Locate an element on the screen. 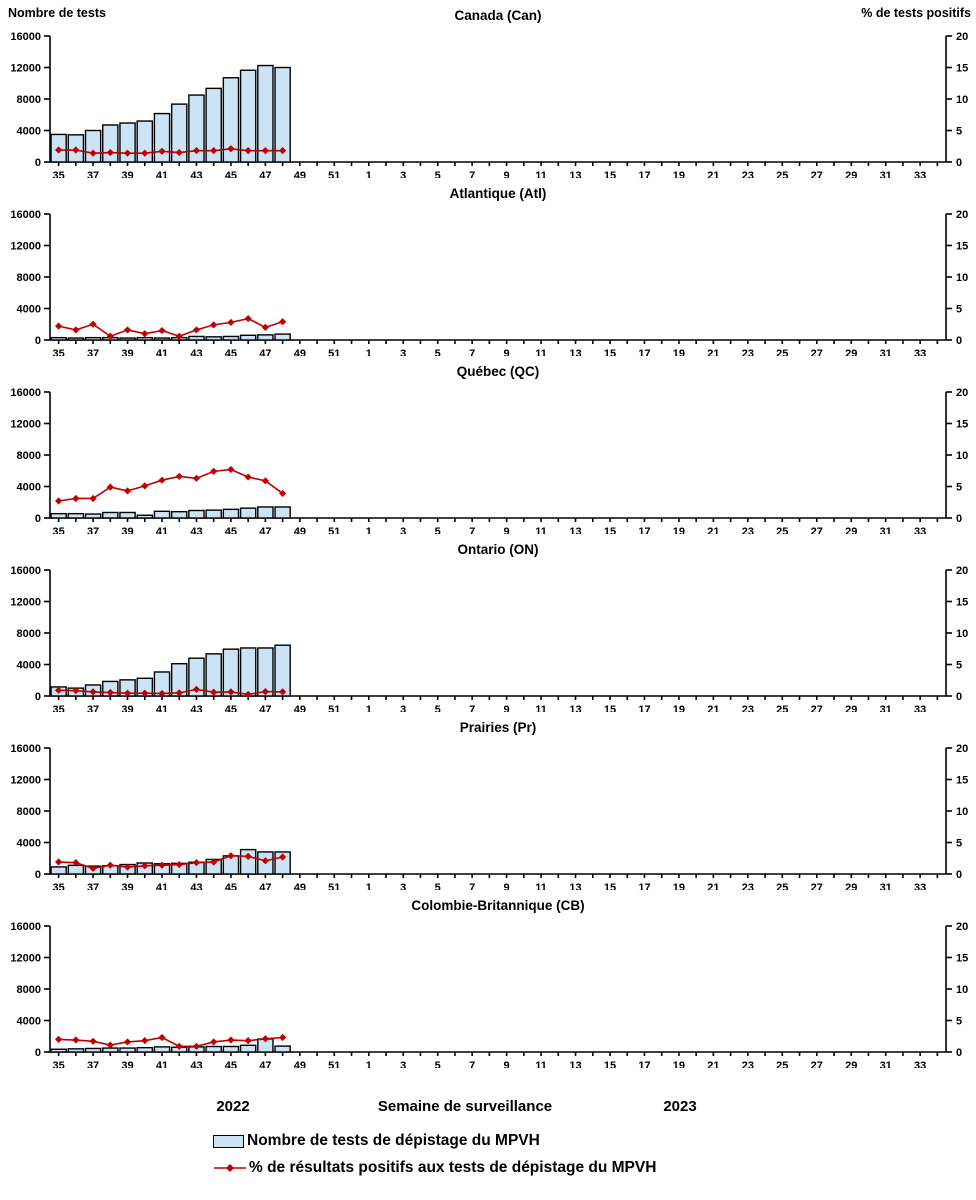  x-tick-label: 15 is located at coordinates (610, 530).